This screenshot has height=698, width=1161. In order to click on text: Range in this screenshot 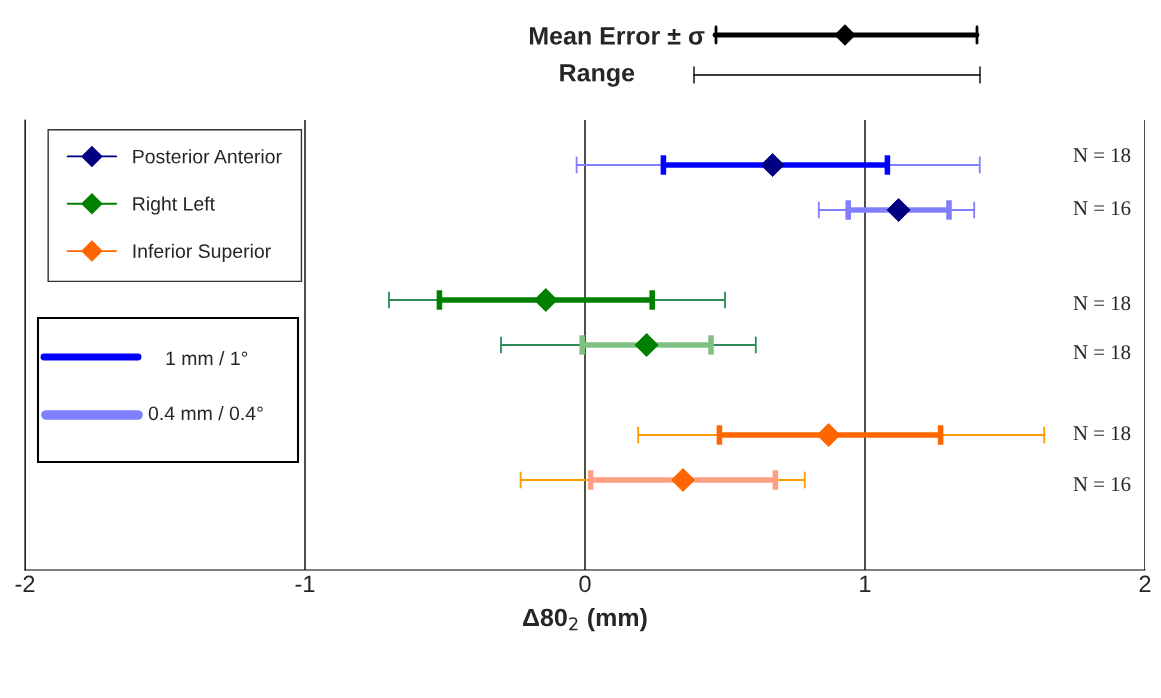, I will do `click(597, 75)`.